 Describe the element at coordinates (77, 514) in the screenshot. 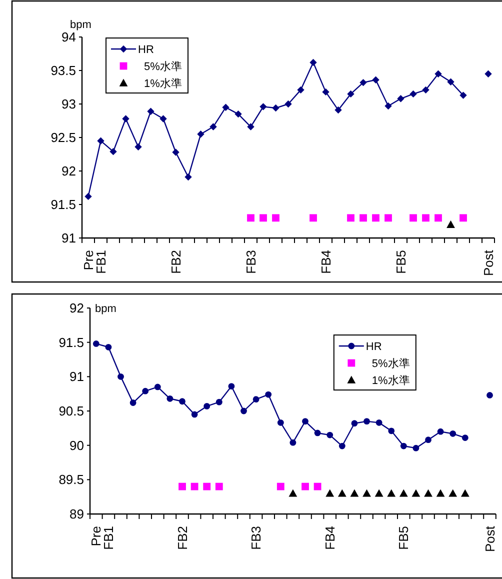

I see `y-tick-label: 89` at that location.